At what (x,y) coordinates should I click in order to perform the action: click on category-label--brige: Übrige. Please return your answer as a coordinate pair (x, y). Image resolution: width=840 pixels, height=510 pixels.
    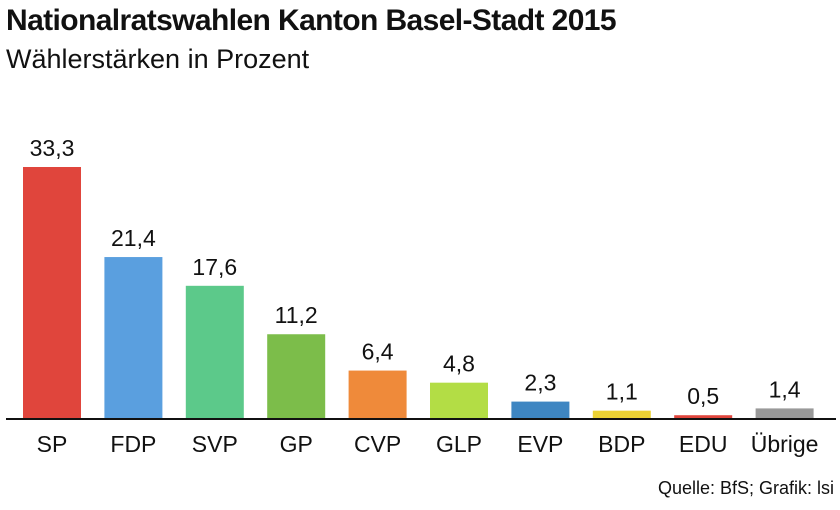
    Looking at the image, I should click on (785, 444).